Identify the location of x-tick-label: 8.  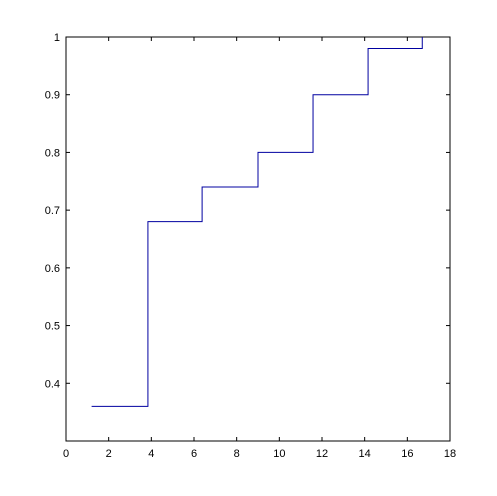
(237, 454).